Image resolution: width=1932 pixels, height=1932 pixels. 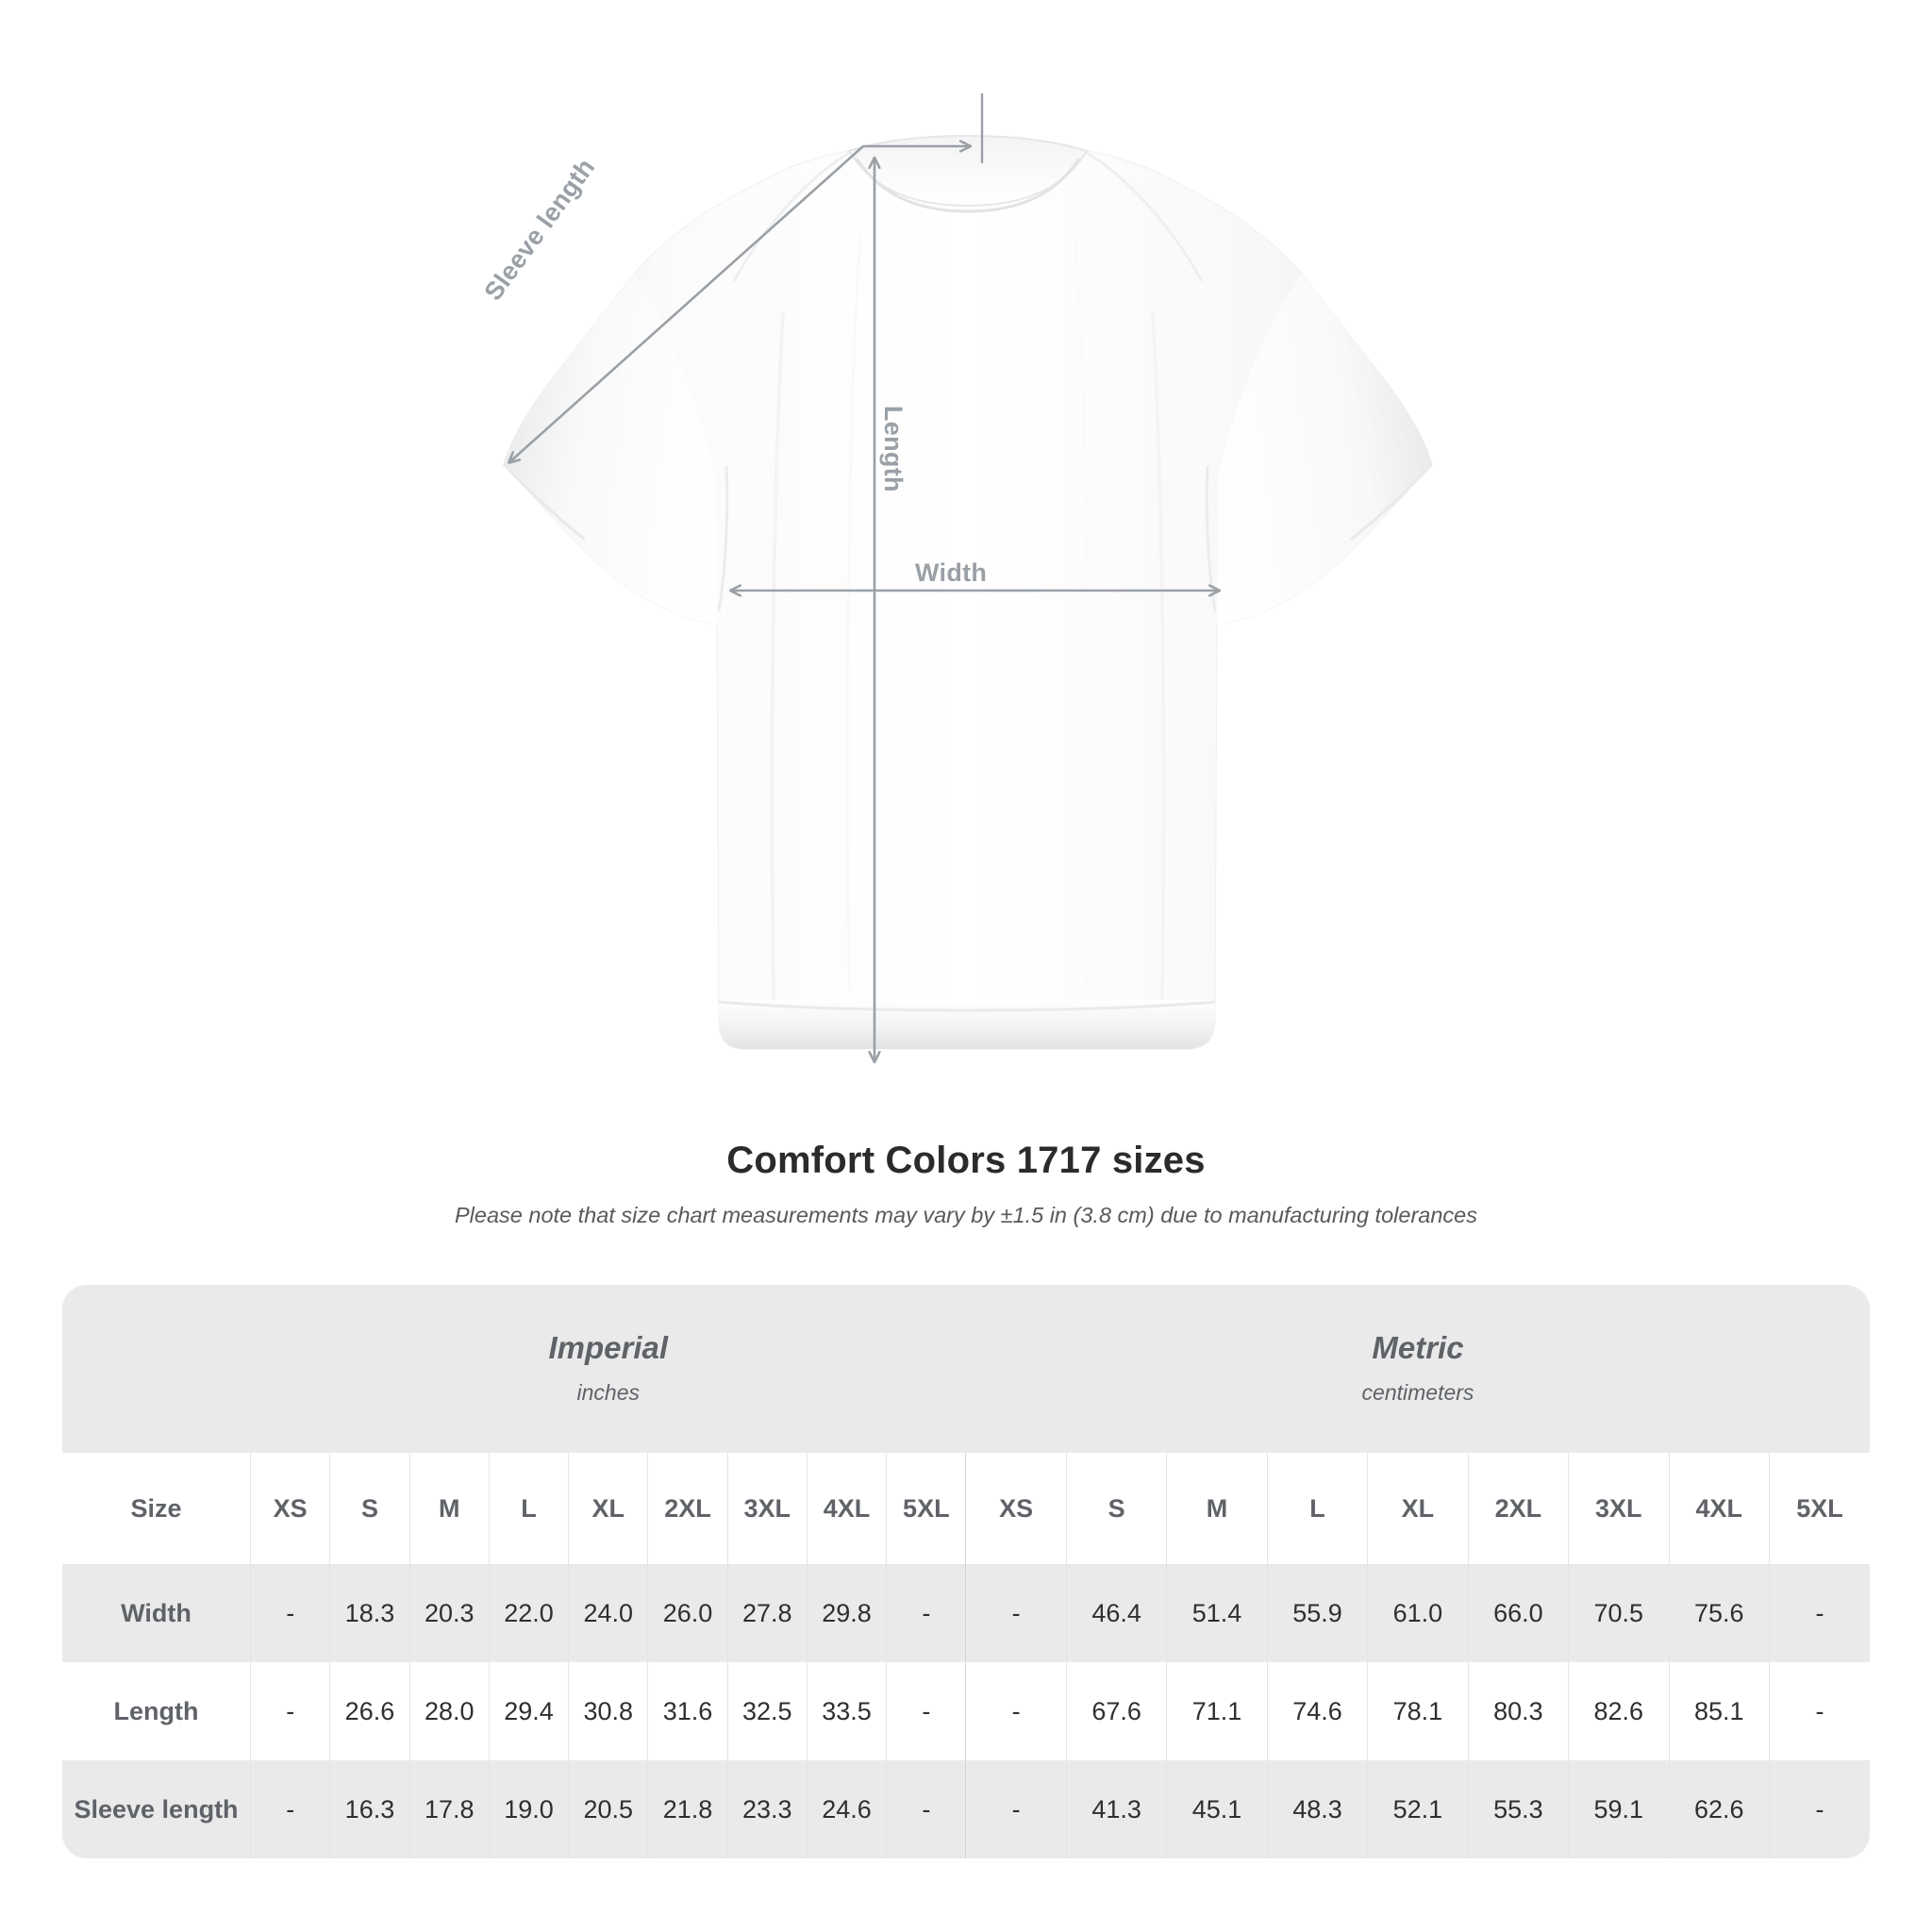 What do you see at coordinates (1117, 1508) in the screenshot?
I see `size-header-metric-s: S` at bounding box center [1117, 1508].